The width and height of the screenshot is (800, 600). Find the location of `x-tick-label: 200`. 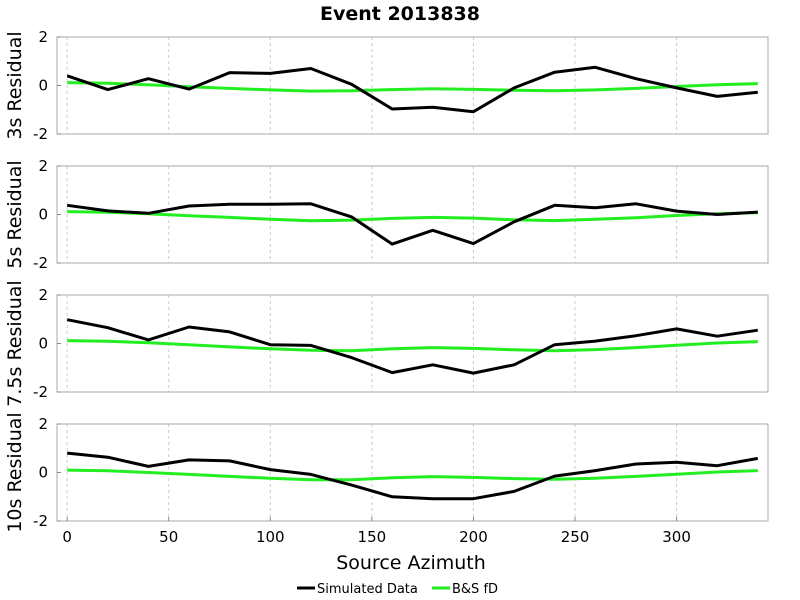

x-tick-label: 200 is located at coordinates (473, 537).